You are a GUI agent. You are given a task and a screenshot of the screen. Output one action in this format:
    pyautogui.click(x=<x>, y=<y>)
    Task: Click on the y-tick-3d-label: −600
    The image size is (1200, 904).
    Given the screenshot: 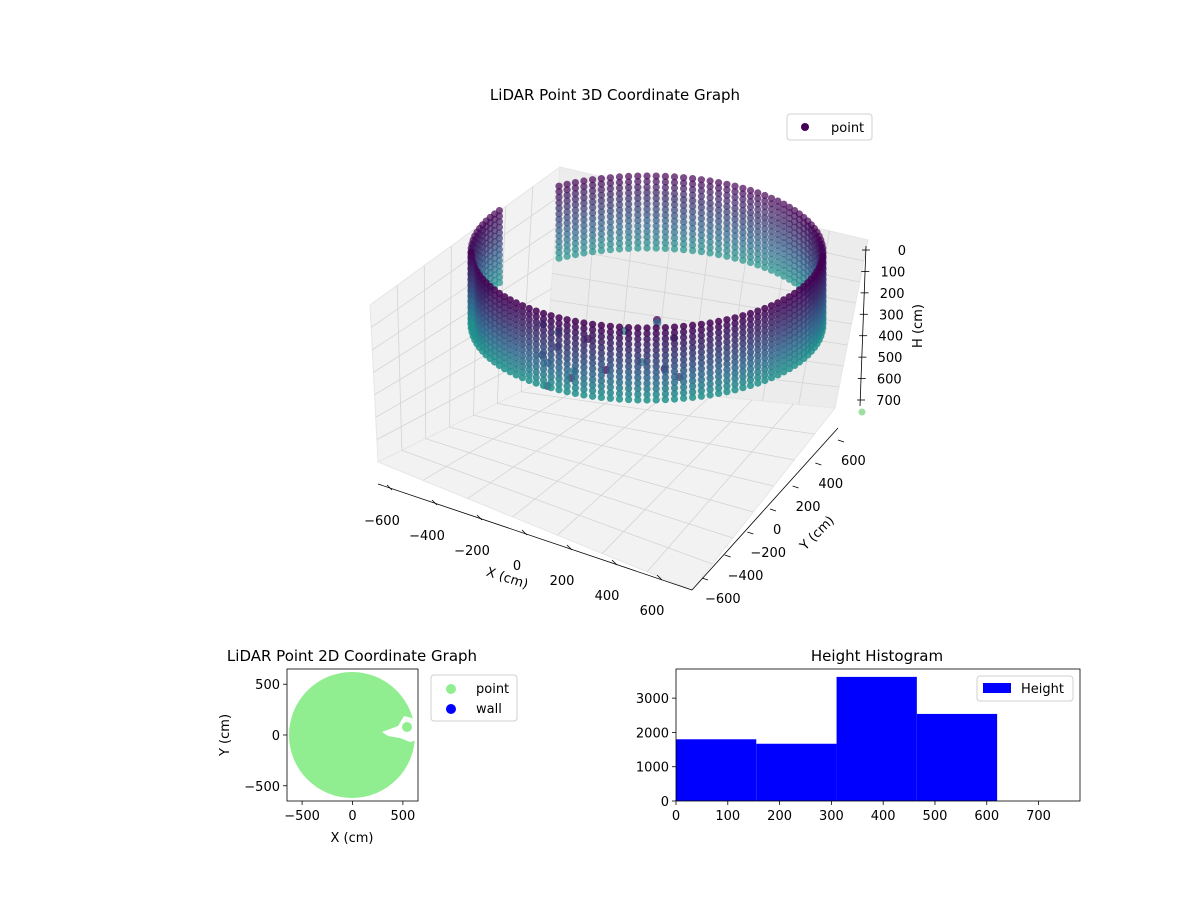 What is the action you would take?
    pyautogui.click(x=723, y=599)
    